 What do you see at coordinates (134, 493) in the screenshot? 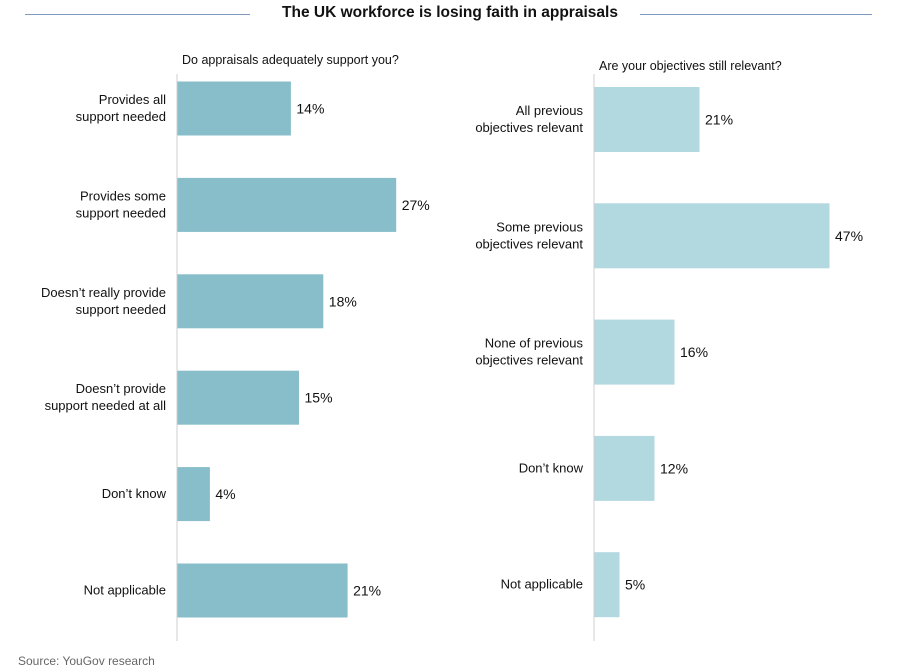
I see `chart-left-category-label-4: Don’t know` at bounding box center [134, 493].